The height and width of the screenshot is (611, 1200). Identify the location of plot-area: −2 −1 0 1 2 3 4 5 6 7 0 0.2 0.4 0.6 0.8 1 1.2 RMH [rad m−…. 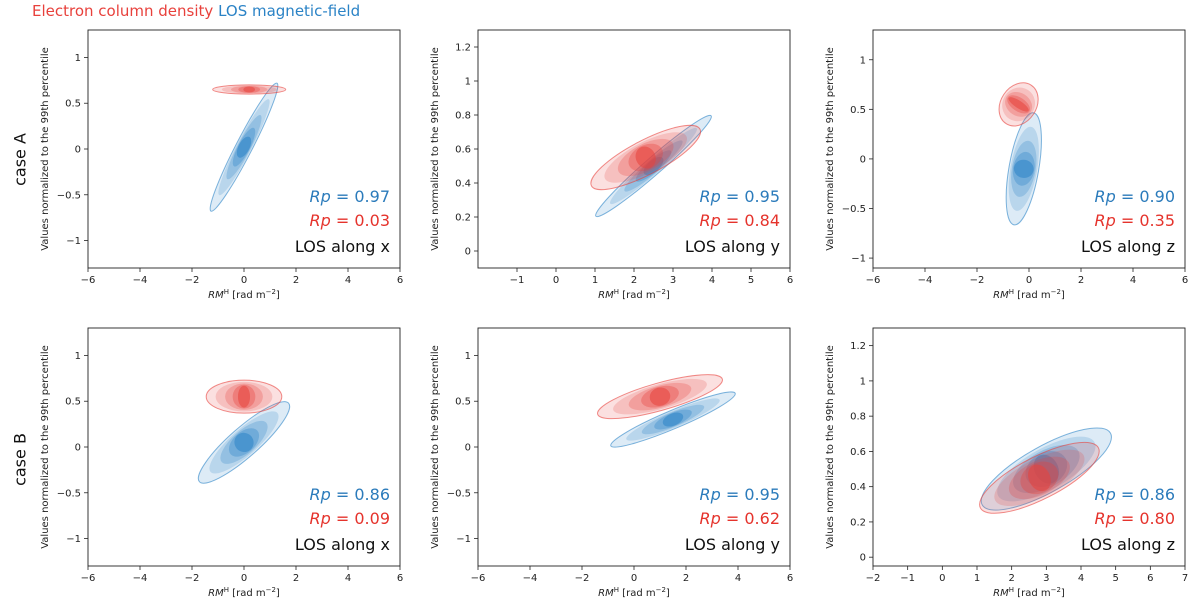
(1006, 463).